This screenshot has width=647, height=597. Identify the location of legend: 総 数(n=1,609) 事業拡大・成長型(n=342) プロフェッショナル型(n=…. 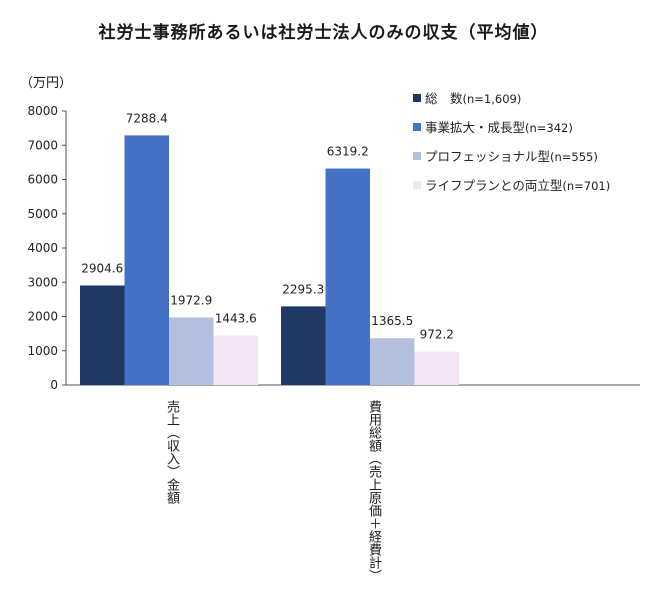
(511, 142).